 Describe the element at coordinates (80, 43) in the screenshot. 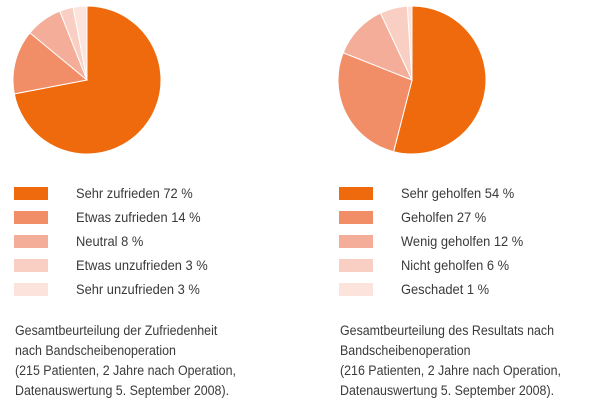

I see `pie-slice-sehr-unzufrieden` at that location.